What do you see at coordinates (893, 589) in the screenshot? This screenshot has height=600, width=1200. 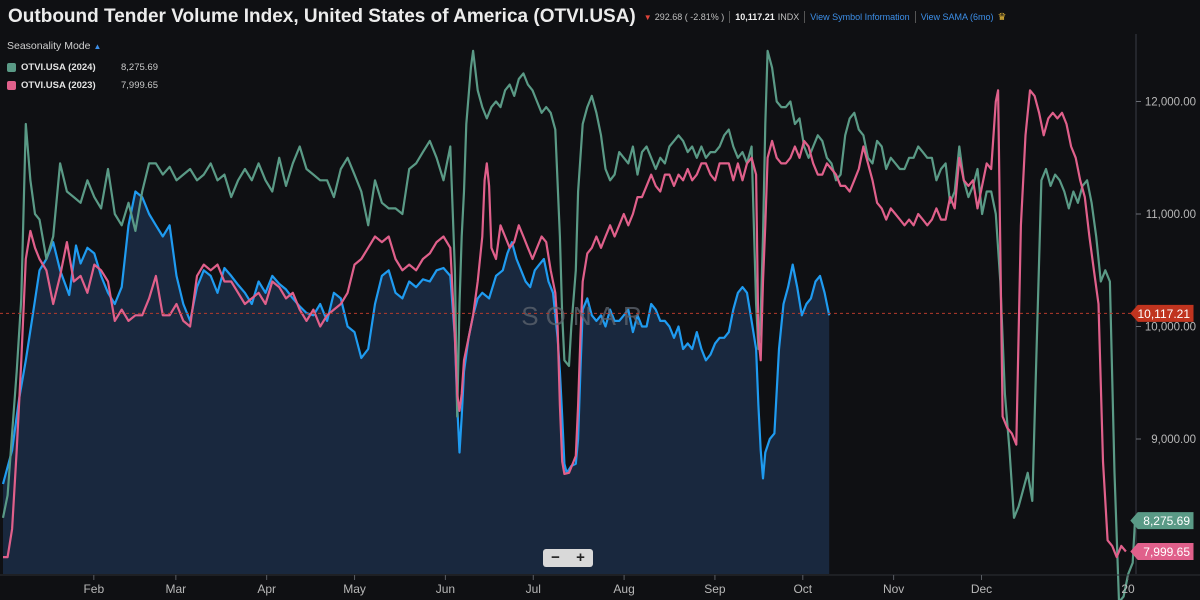 I see `x-tick-label: Nov` at bounding box center [893, 589].